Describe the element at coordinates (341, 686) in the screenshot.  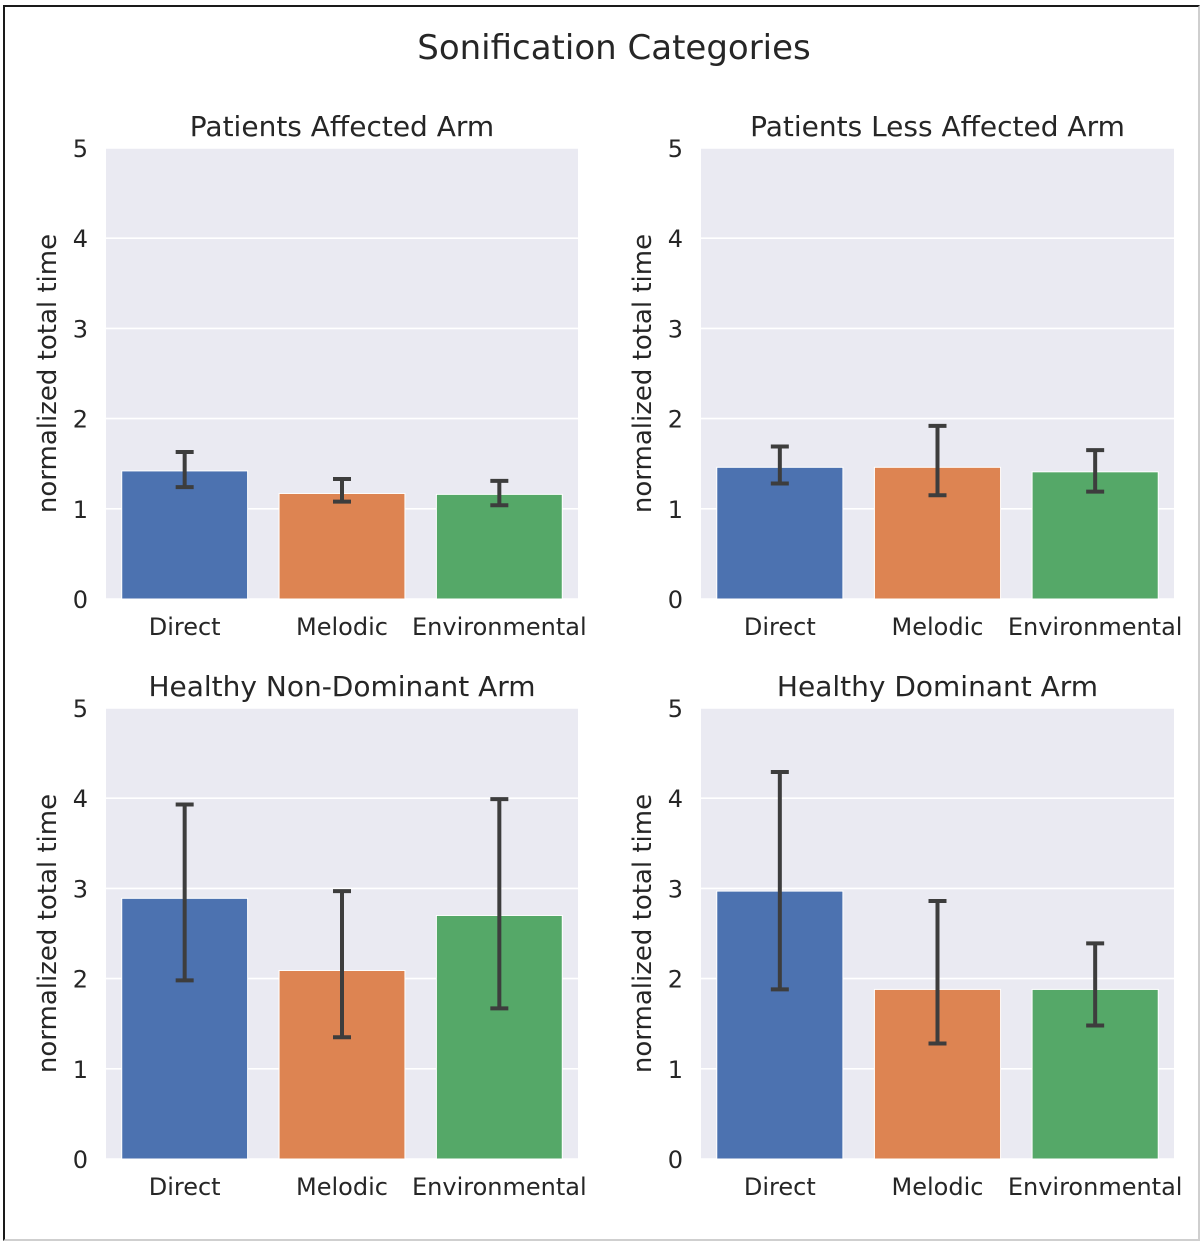
I see `chart-title: Healthy Non-Dominant Arm` at that location.